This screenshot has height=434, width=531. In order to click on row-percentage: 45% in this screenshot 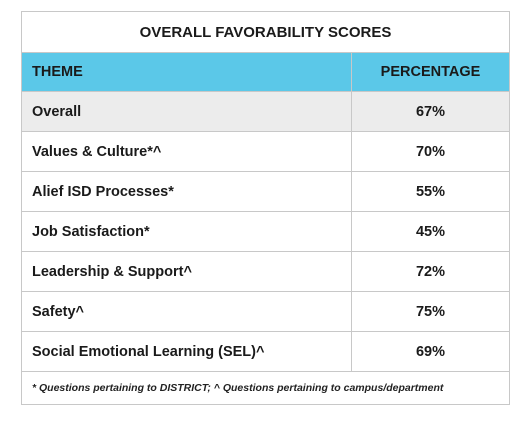, I will do `click(430, 231)`.